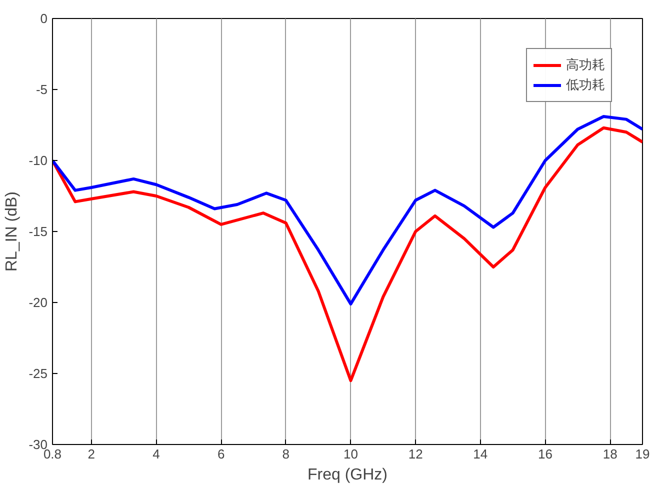 This screenshot has height=486, width=654. What do you see at coordinates (286, 454) in the screenshot?
I see `x-tick-label: 8` at bounding box center [286, 454].